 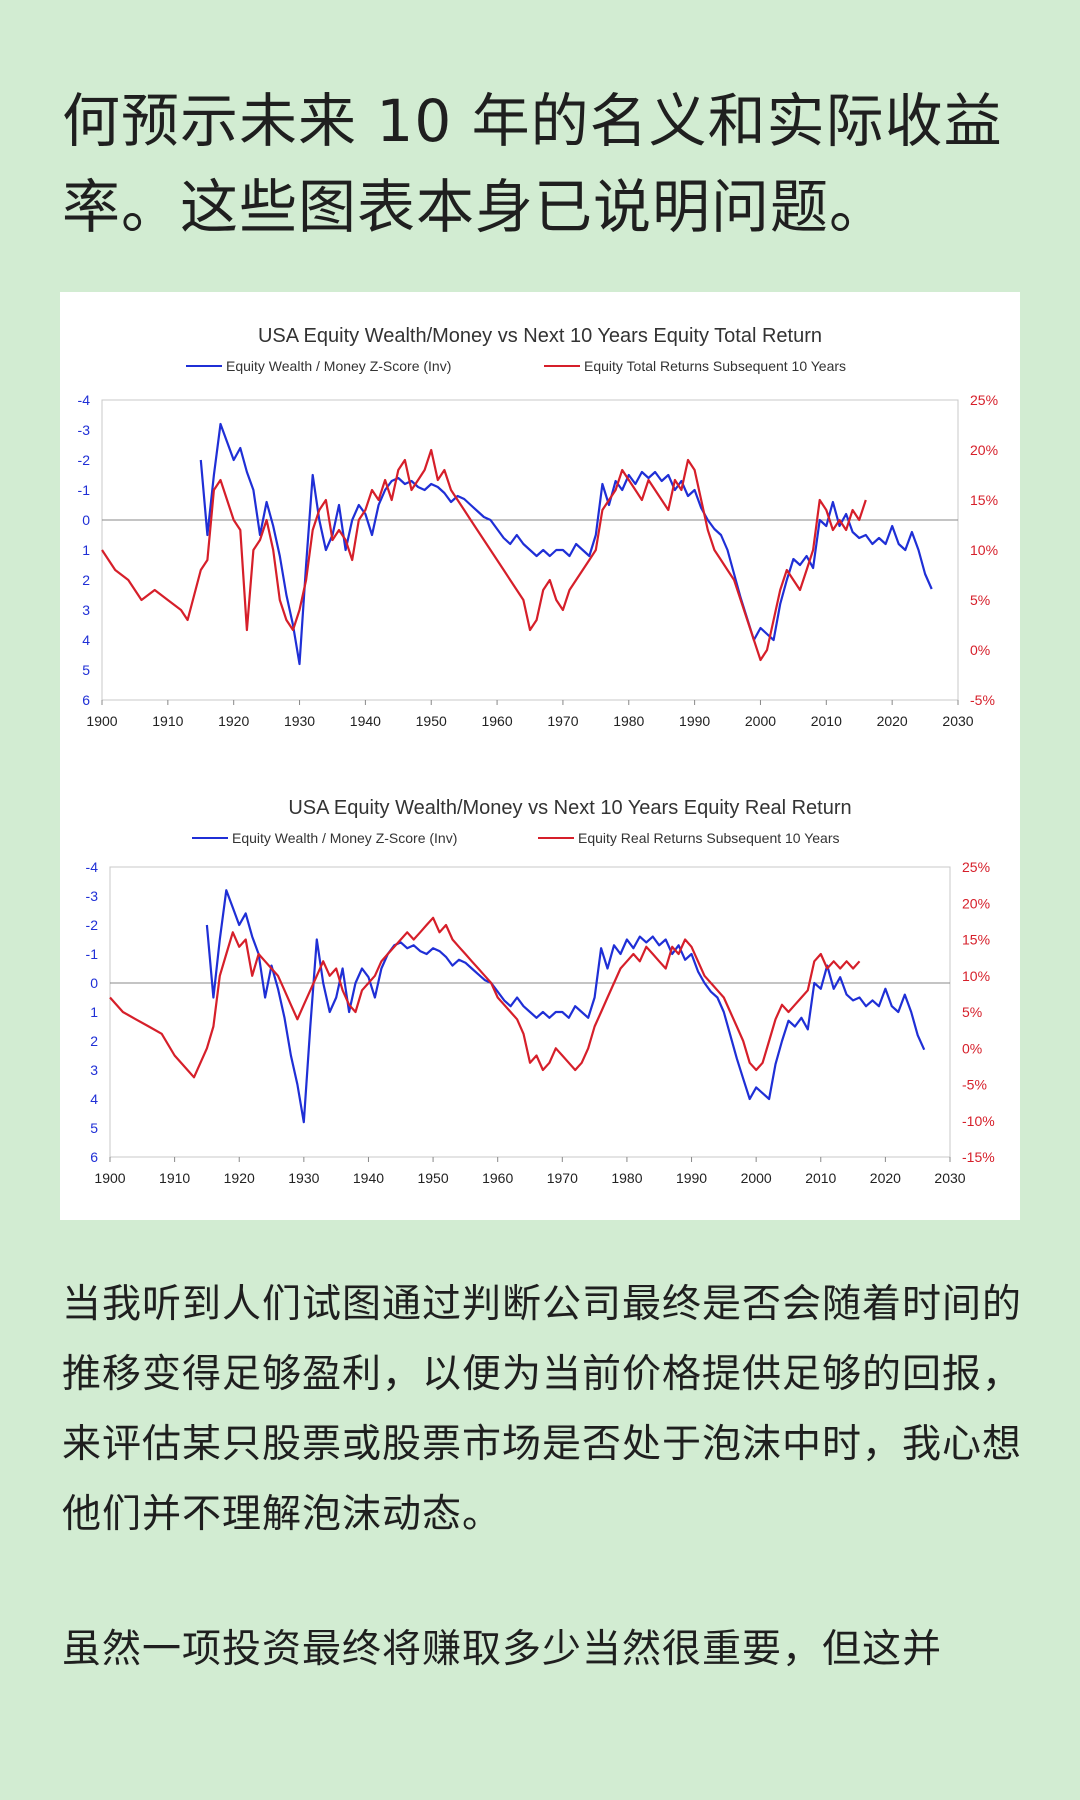 I want to click on plot-area, so click(x=530, y=1012).